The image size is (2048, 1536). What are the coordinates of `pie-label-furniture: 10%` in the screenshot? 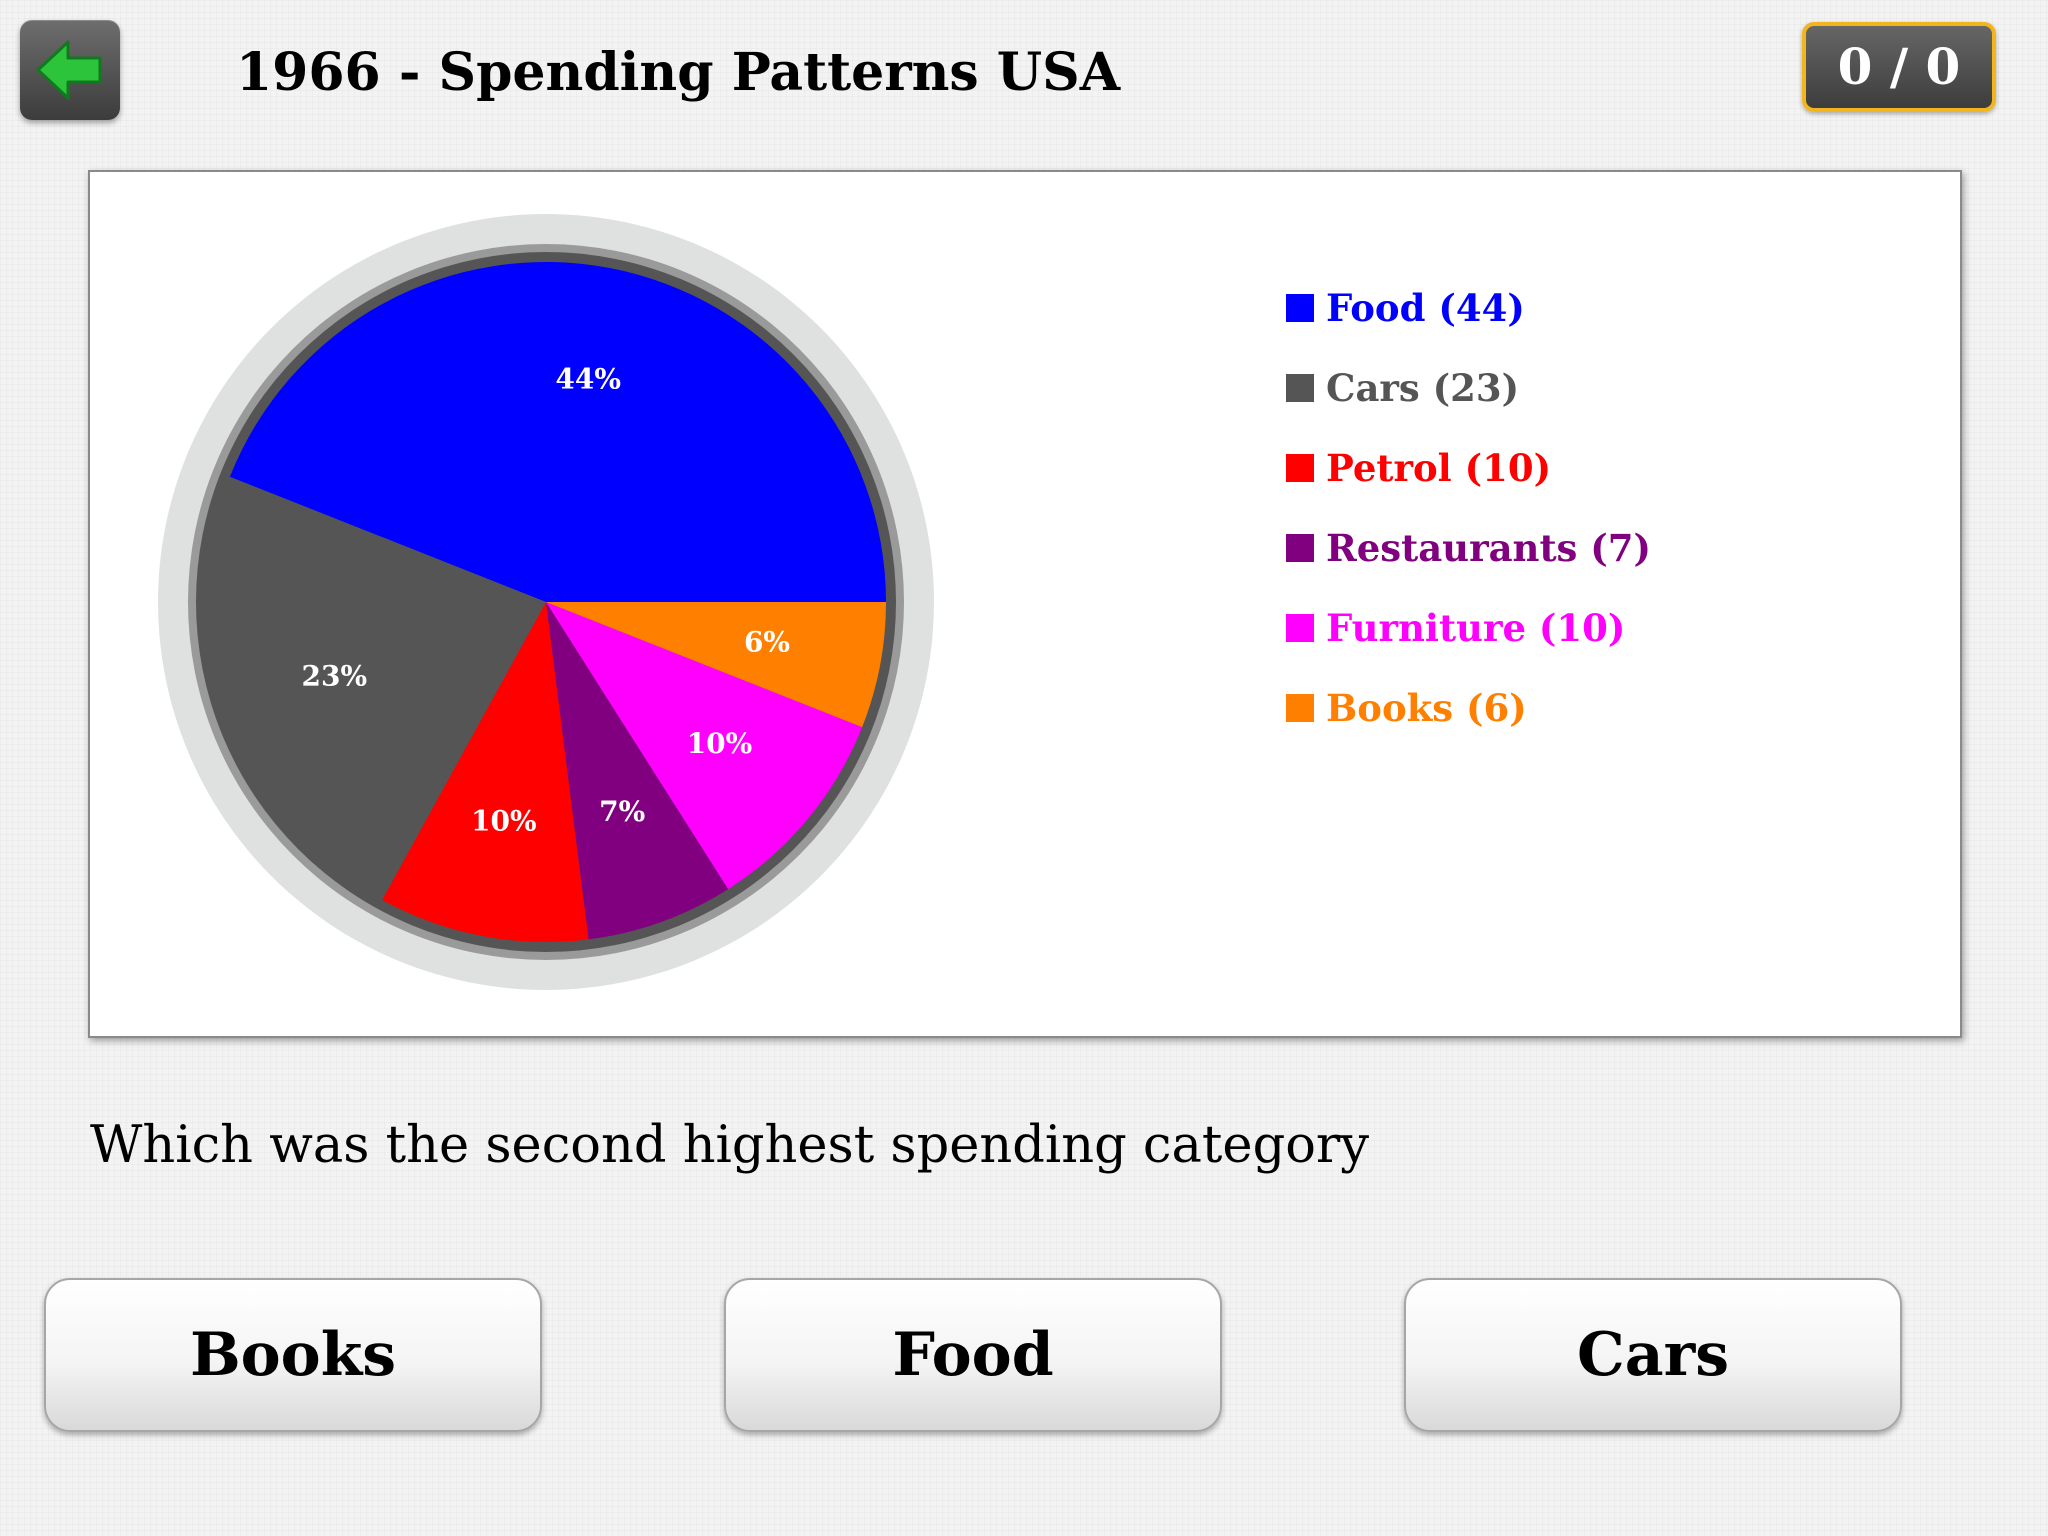 It's located at (720, 743).